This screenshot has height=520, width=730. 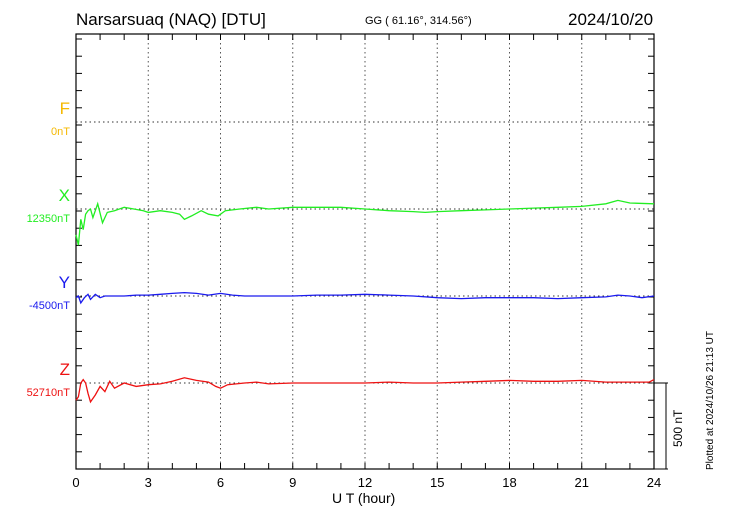 What do you see at coordinates (64, 282) in the screenshot?
I see `series-name-y: Y` at bounding box center [64, 282].